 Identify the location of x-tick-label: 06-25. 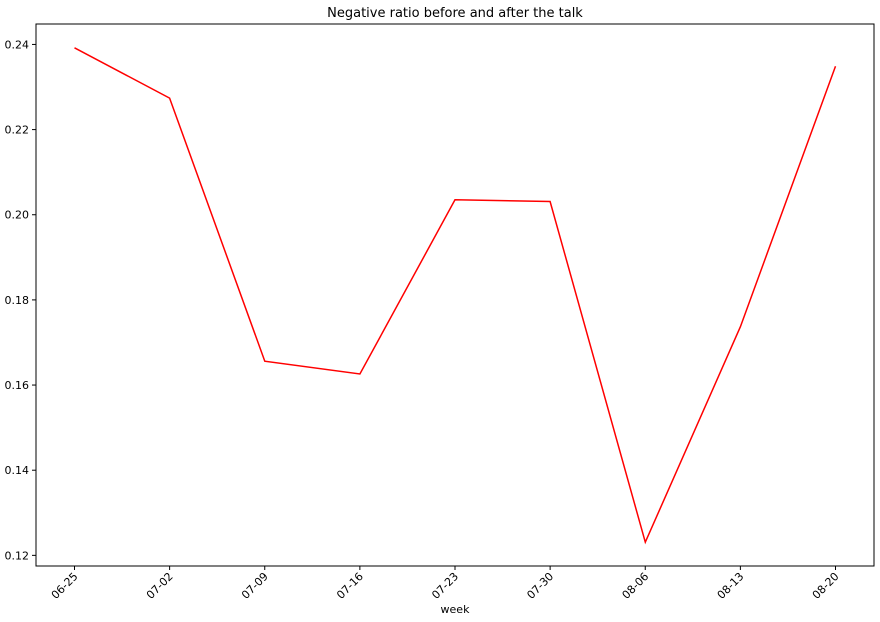
(65, 586).